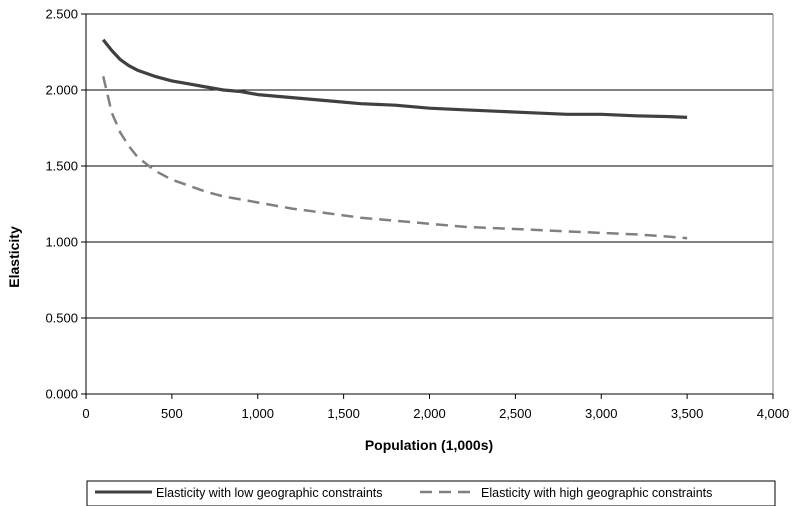 The width and height of the screenshot is (801, 506). What do you see at coordinates (515, 413) in the screenshot?
I see `x-tick-label: 2,500` at bounding box center [515, 413].